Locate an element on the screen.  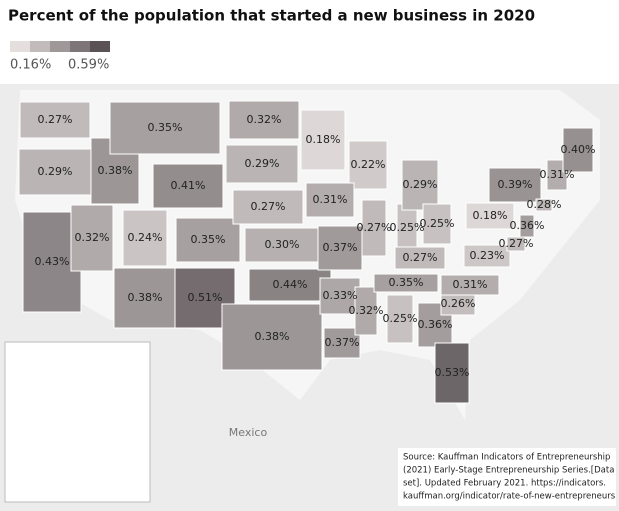
region-label: 0.39% is located at coordinates (515, 184).